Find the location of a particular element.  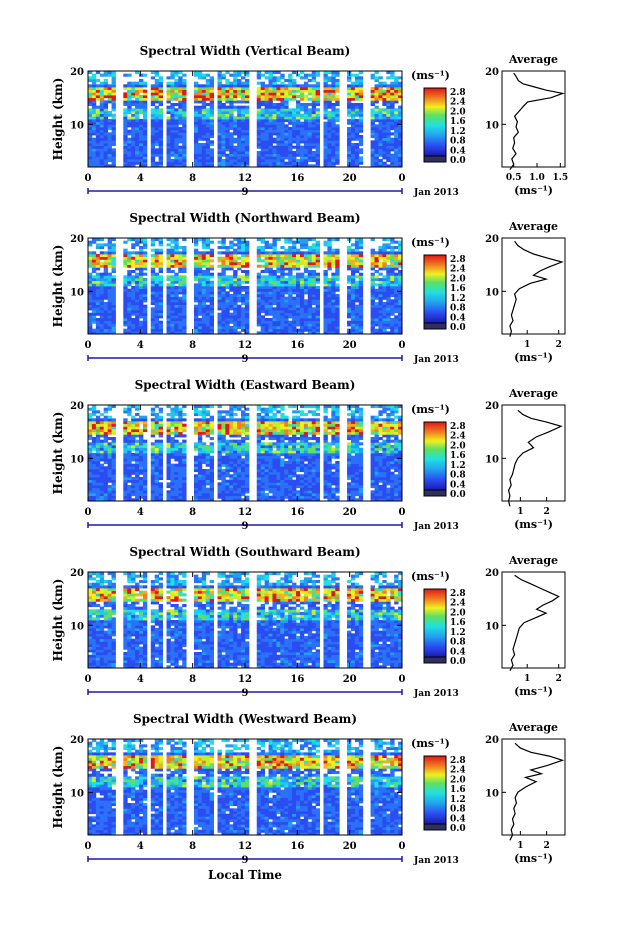

x-tick-label: 16 is located at coordinates (297, 345).